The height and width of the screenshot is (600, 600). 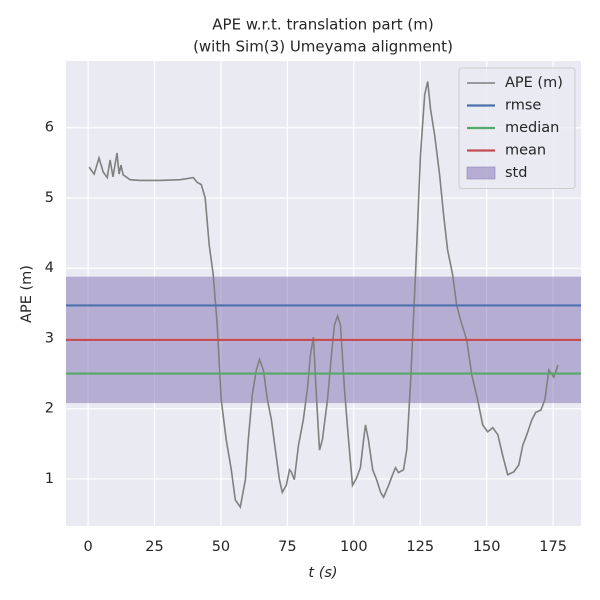 What do you see at coordinates (487, 547) in the screenshot?
I see `x-tick-label: 150` at bounding box center [487, 547].